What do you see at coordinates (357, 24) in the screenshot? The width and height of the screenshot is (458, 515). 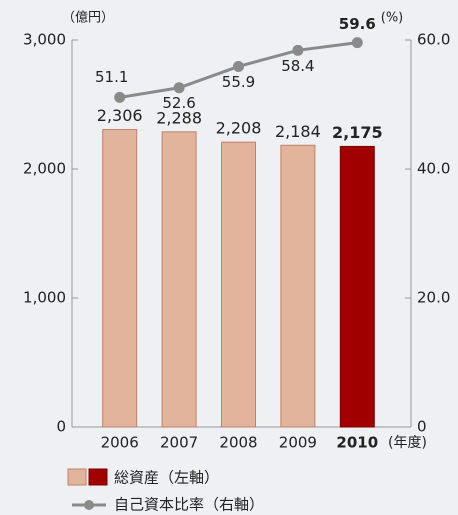 I see `line-value-label: 59.6` at bounding box center [357, 24].